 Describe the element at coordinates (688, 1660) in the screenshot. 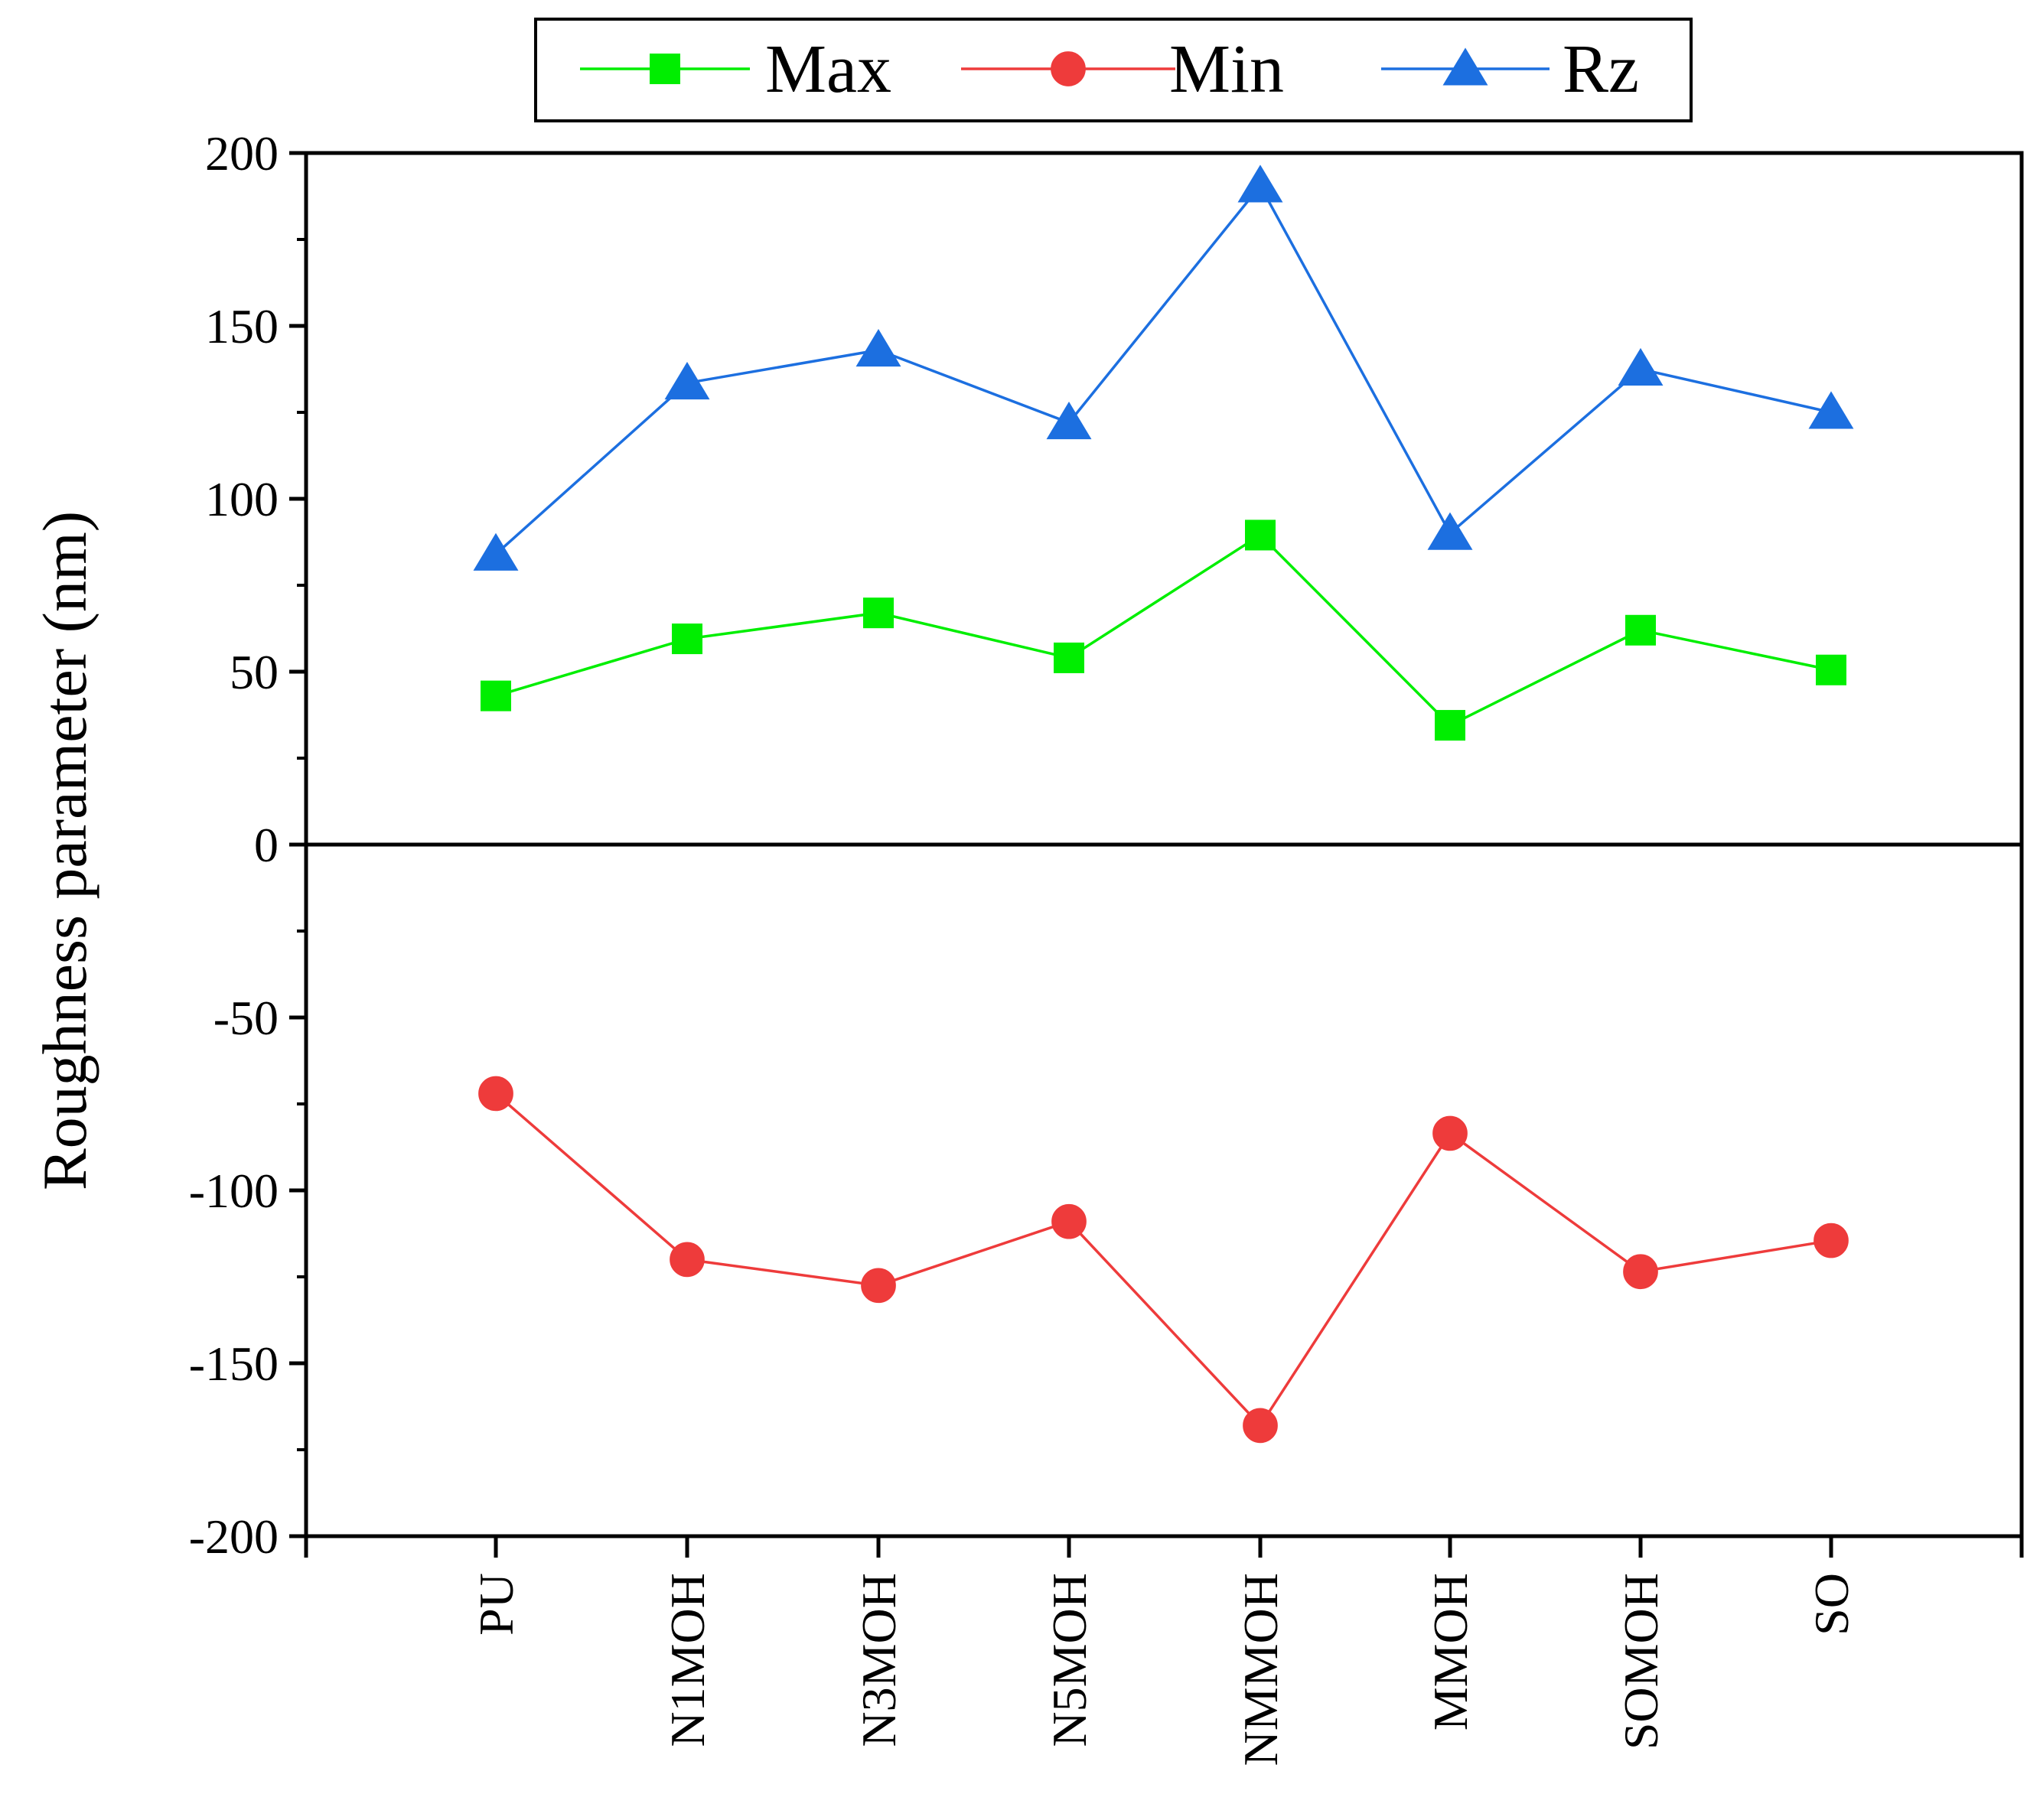

I see `x-tick-label: N1MOH` at that location.